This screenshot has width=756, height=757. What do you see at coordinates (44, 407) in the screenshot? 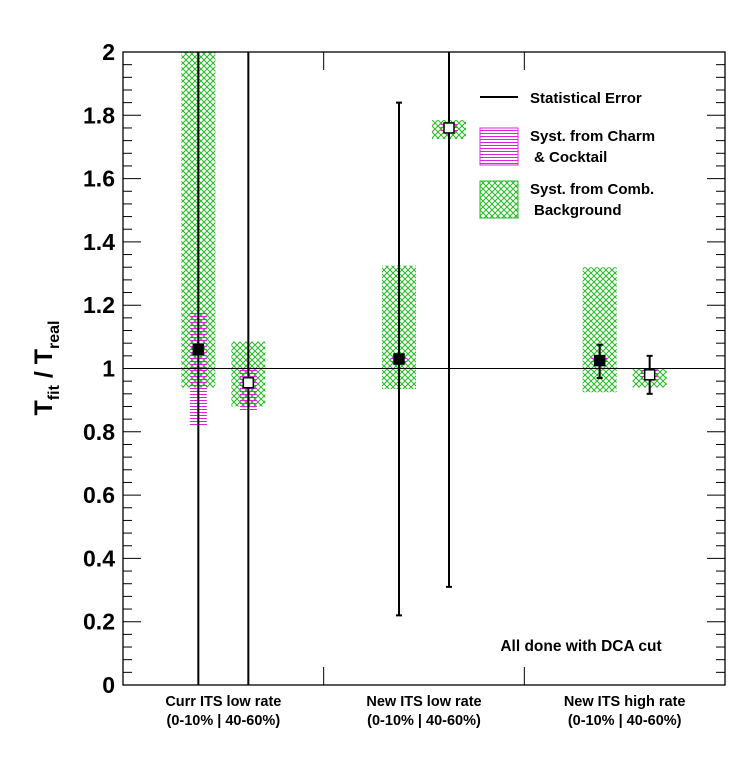
I see `y-axis-label-main-1: T` at bounding box center [44, 407].